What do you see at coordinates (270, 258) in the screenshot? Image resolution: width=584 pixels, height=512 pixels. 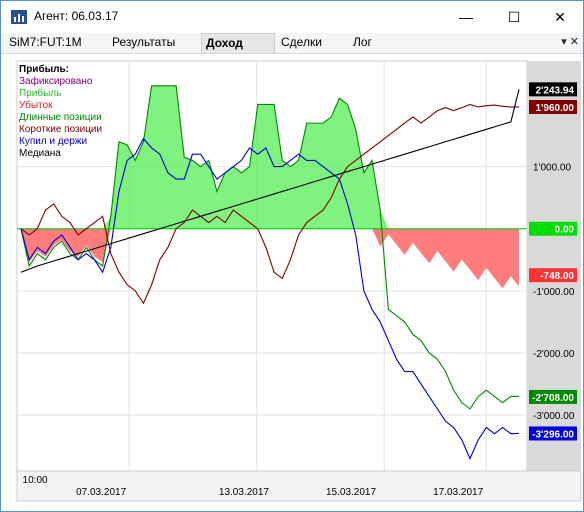 I see `loss-area` at bounding box center [270, 258].